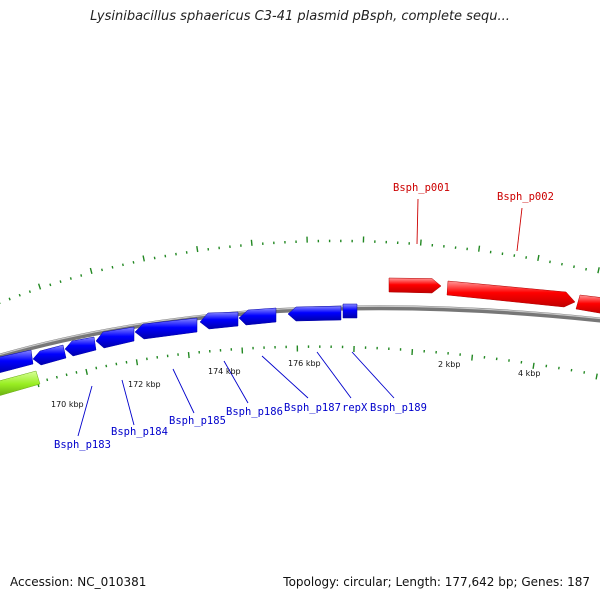 The height and width of the screenshot is (600, 600). Describe the element at coordinates (312, 408) in the screenshot. I see `gene-label-bsph-p187: Bsph_p187` at that location.